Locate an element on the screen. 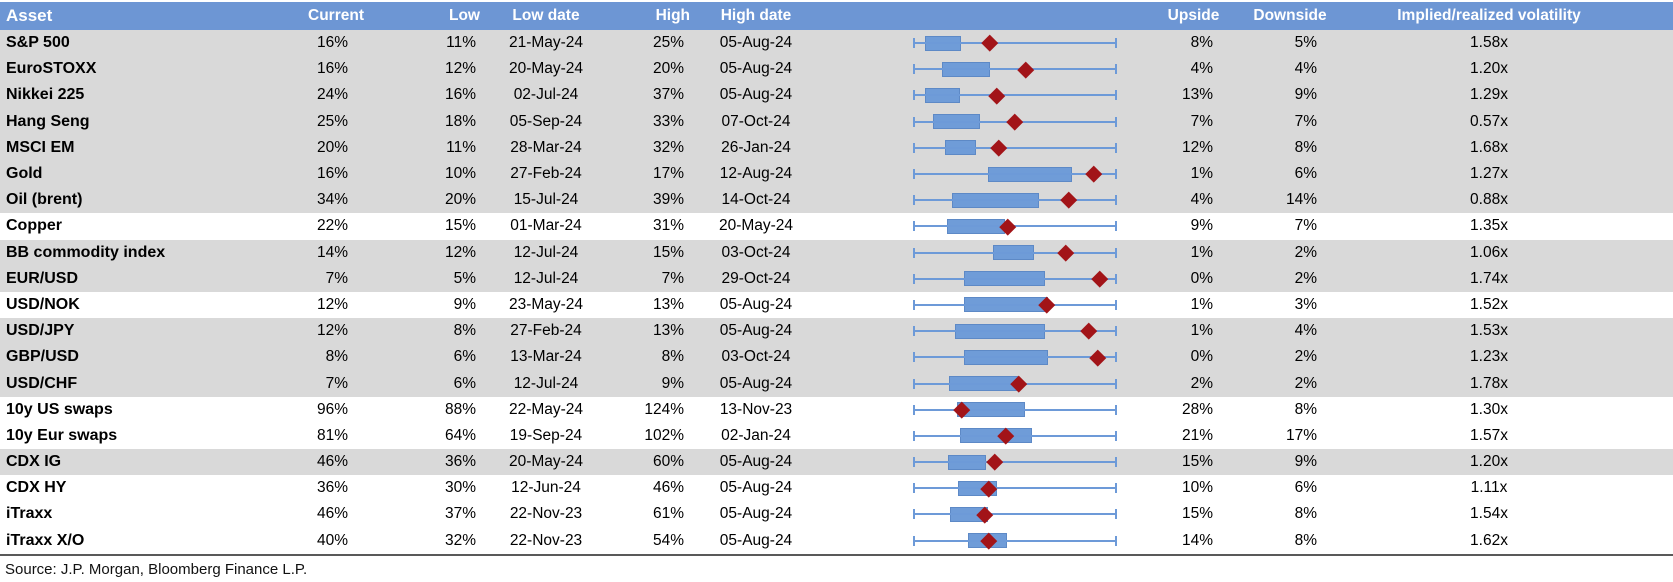 The image size is (1673, 582). current-vol-value: 16% is located at coordinates (332, 43).